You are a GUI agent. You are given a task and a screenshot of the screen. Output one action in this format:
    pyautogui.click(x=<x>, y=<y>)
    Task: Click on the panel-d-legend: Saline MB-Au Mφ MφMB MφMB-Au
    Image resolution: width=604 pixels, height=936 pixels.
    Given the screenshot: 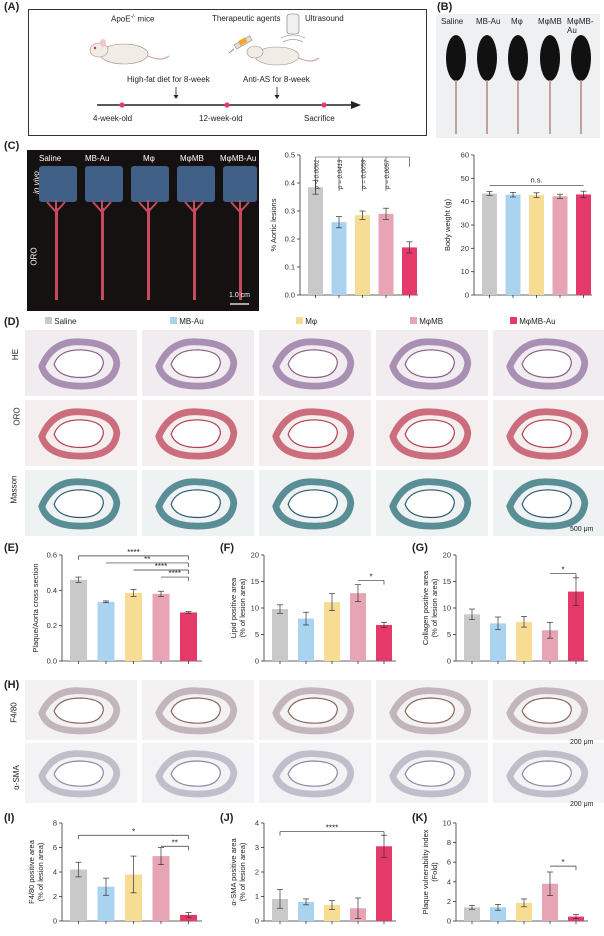 What is the action you would take?
    pyautogui.click(x=320, y=323)
    